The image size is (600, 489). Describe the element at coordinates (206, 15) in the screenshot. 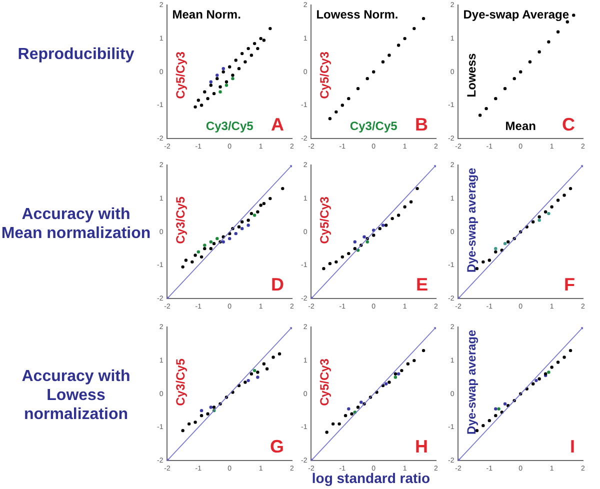

I see `chart-title: Mean Norm.` at that location.